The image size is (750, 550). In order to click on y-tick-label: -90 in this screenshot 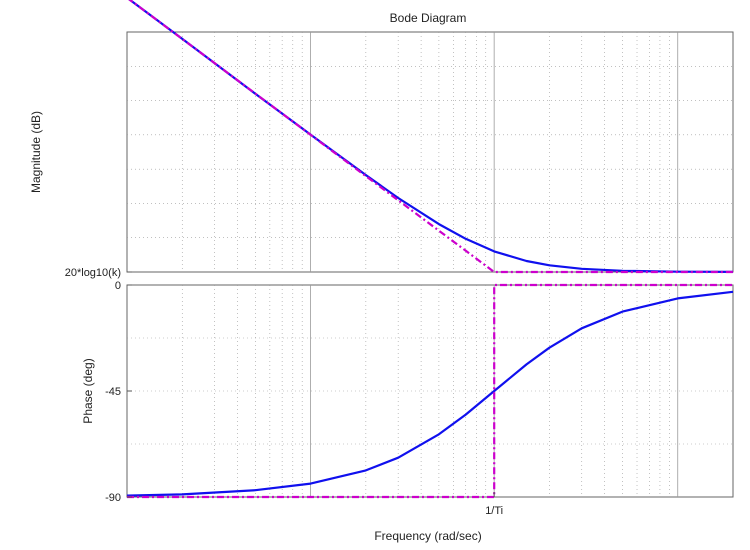, I will do `click(113, 498)`.